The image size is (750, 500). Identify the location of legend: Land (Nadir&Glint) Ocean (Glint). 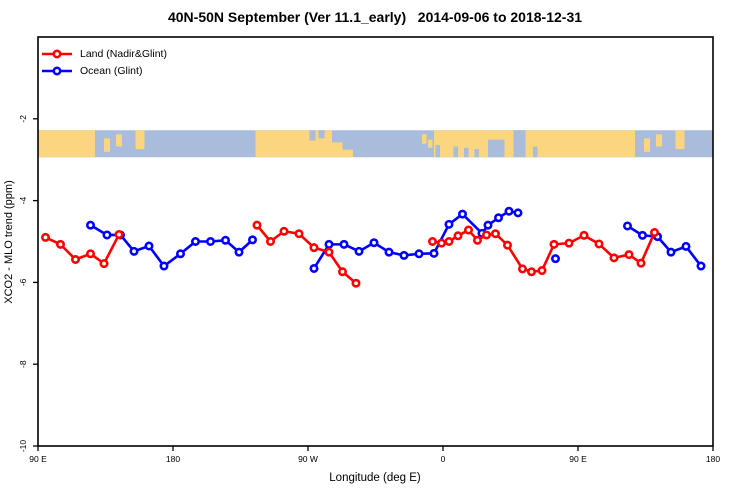
(104, 62).